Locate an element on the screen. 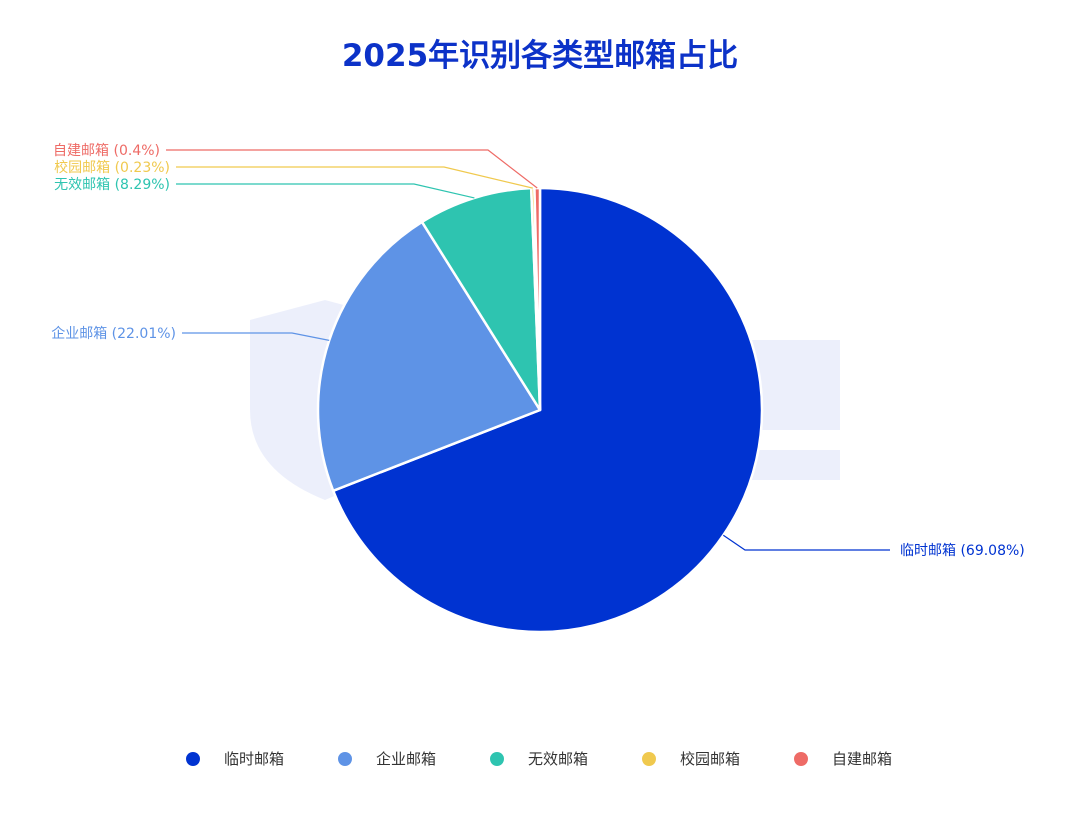  leader-line-temp is located at coordinates (806, 542).